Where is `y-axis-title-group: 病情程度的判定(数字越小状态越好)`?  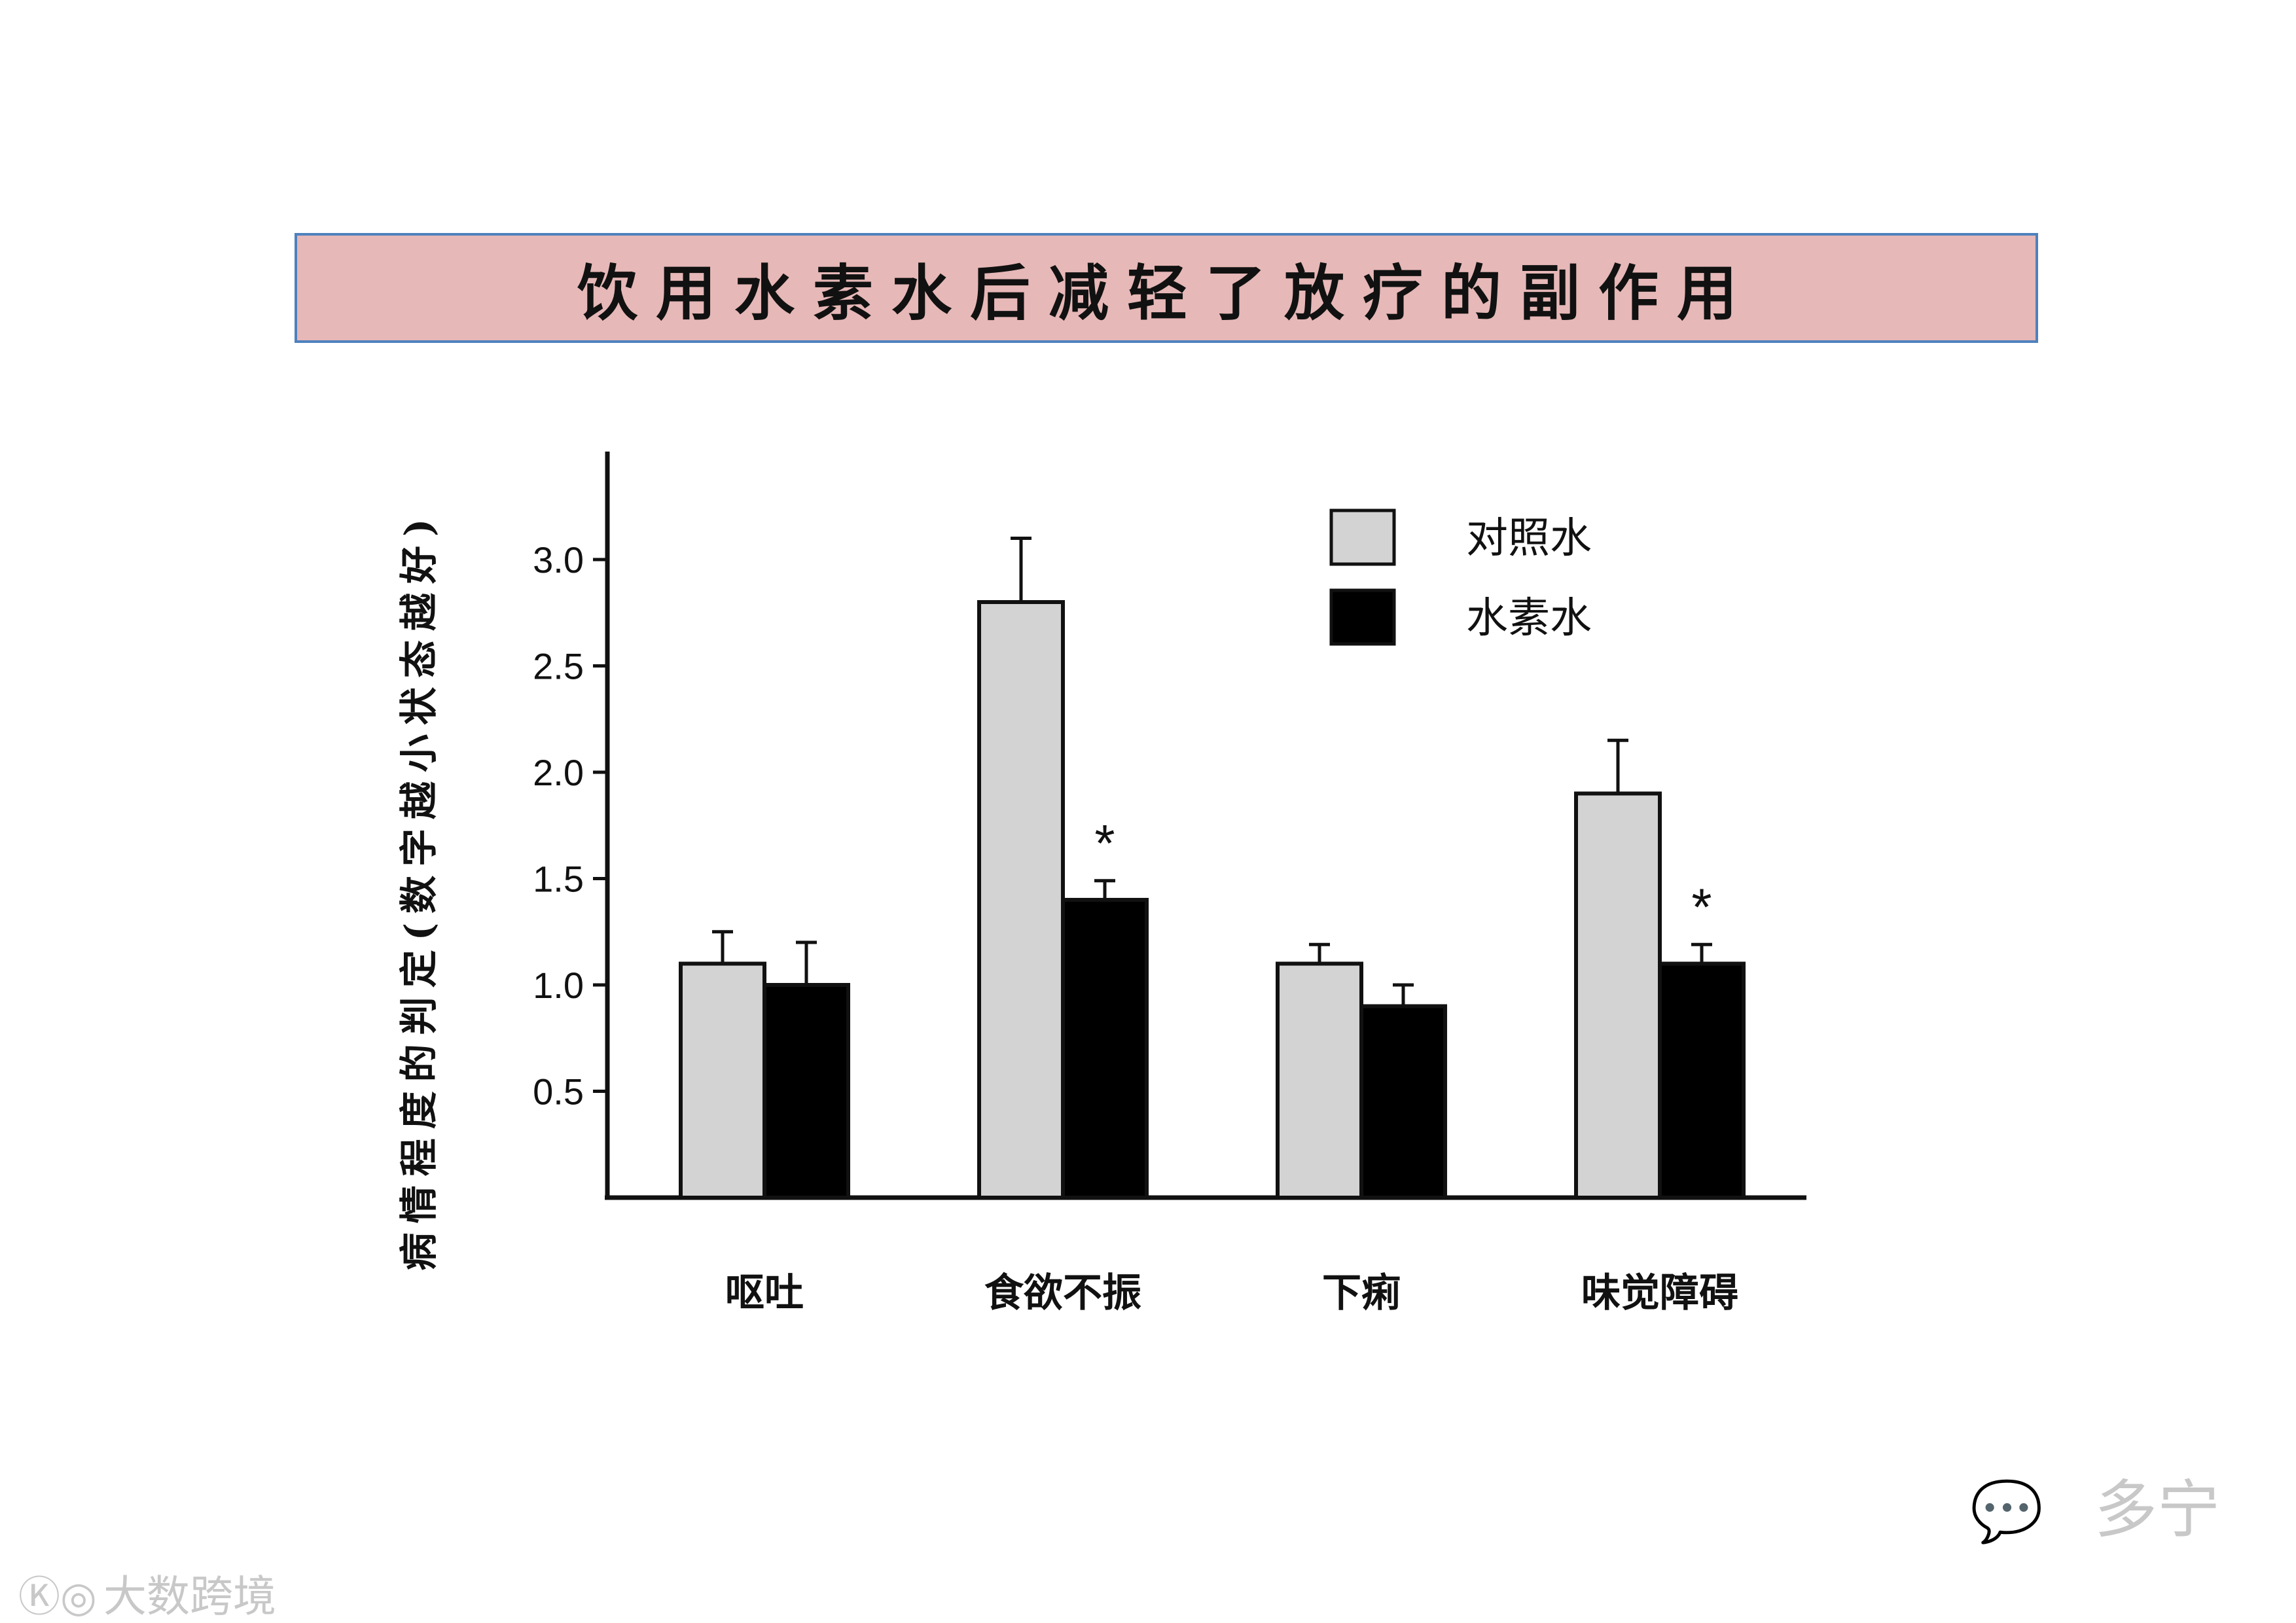 y-axis-title-group: 病情程度的判定(数字越小状态越好) is located at coordinates (419, 891).